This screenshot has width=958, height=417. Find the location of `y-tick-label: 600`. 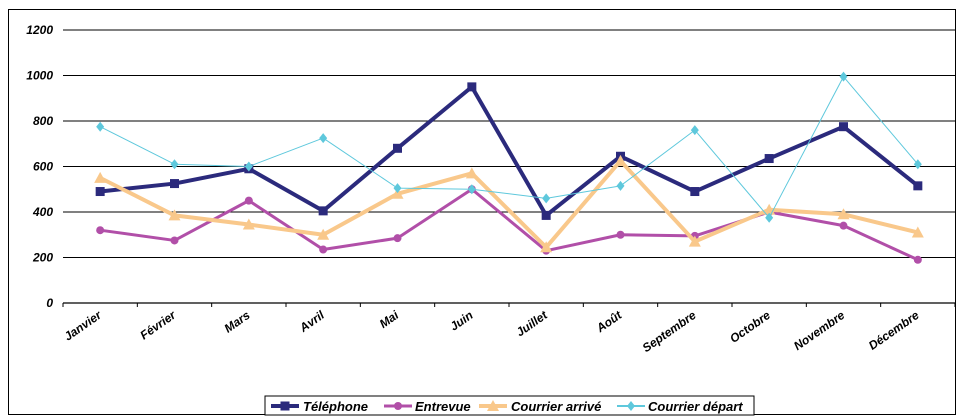

y-tick-label: 600 is located at coordinates (43, 167).